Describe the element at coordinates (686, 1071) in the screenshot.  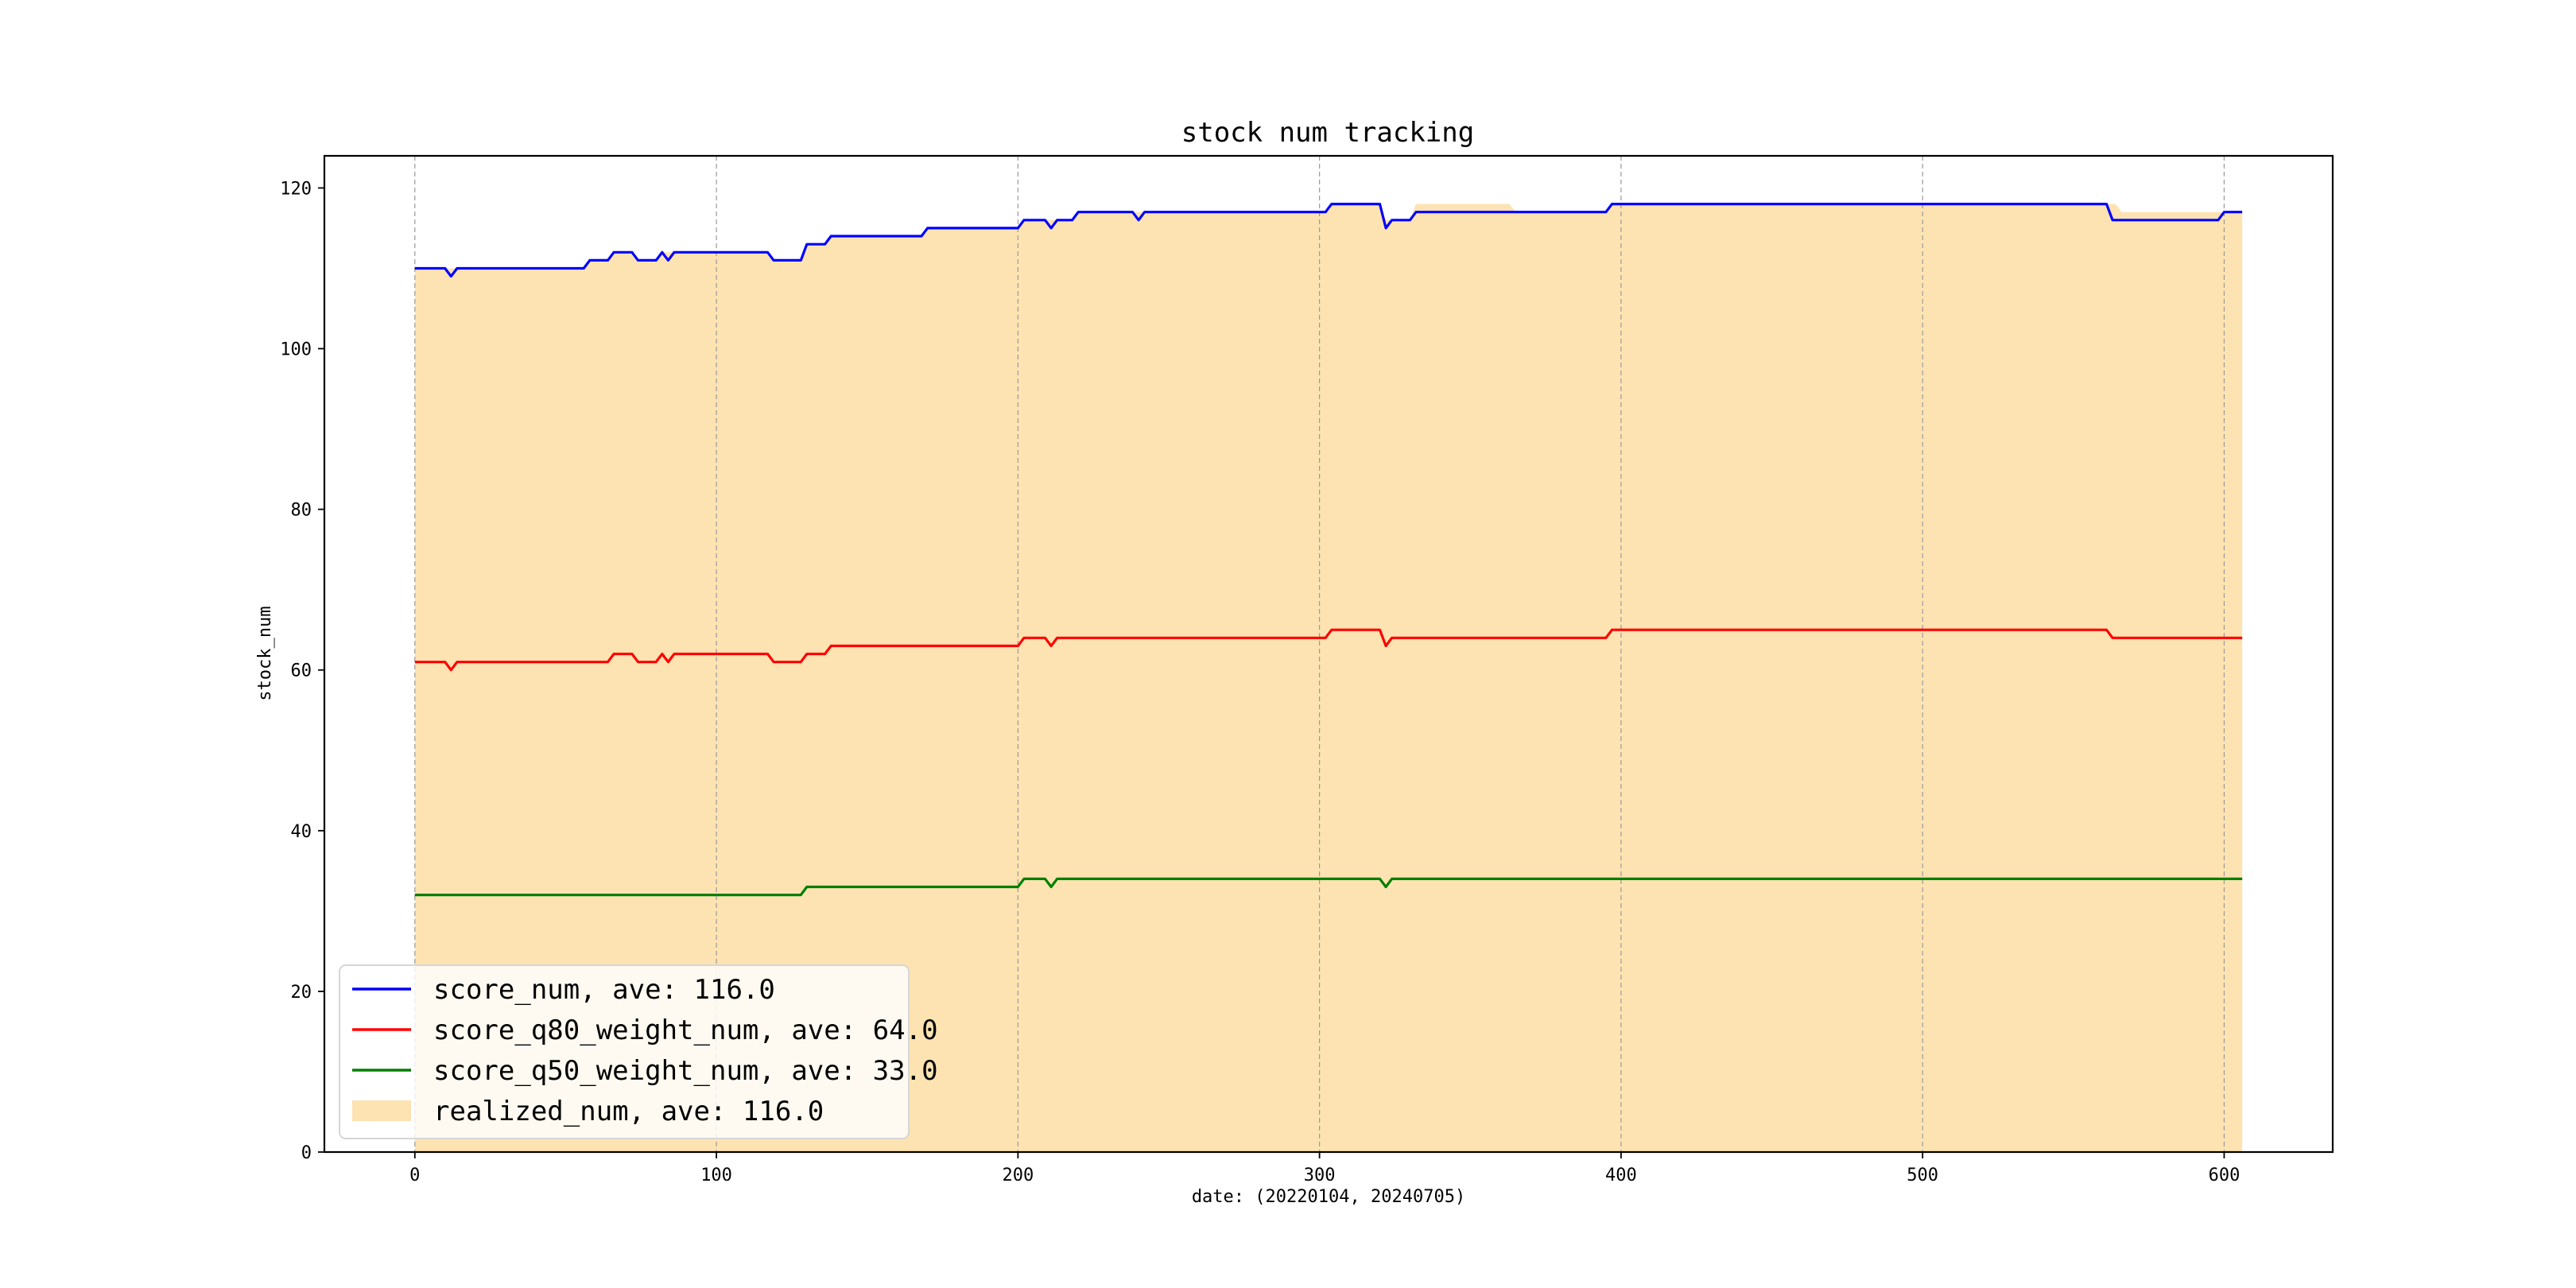
I see `legend-label: score_q50_weight_num, ave: 33.0` at that location.